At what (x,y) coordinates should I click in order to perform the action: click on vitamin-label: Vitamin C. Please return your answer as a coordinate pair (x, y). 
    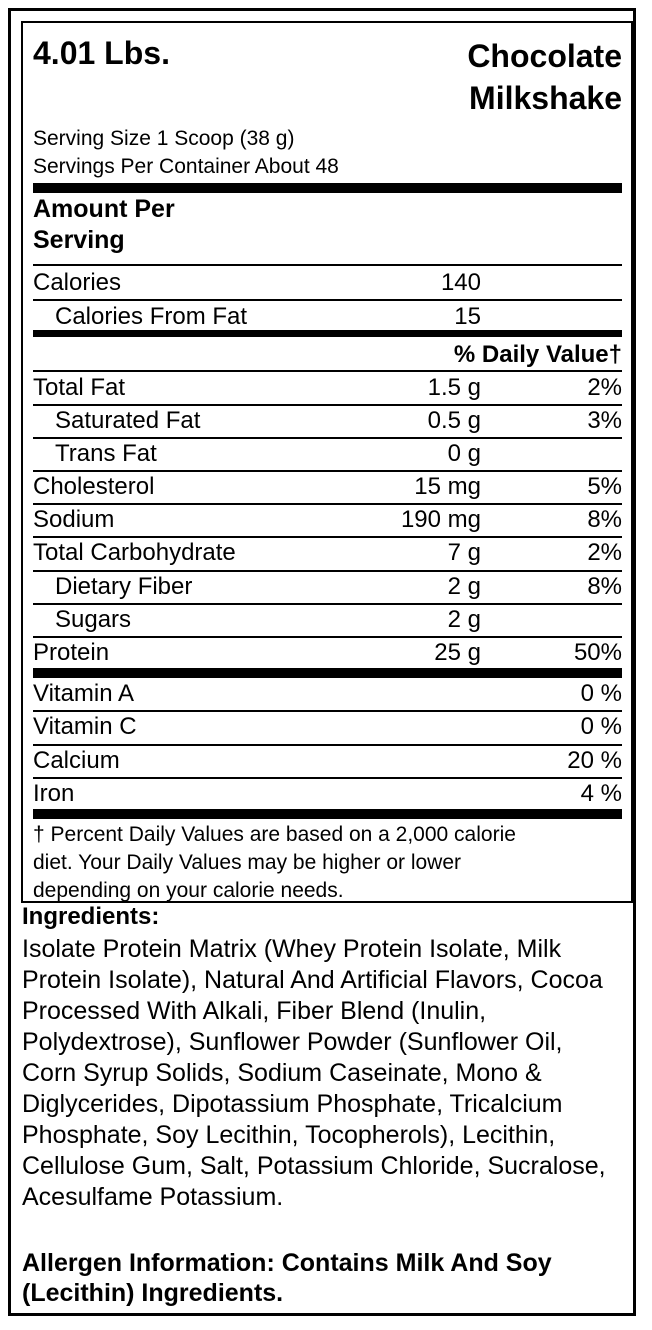
    Looking at the image, I should click on (85, 726).